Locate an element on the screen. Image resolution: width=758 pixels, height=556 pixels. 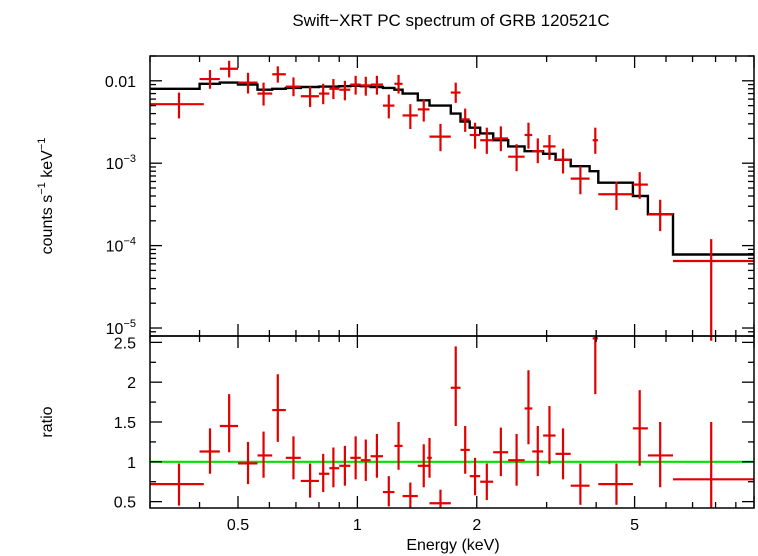
x-axis-label: Energy (keV) is located at coordinates (452, 545).